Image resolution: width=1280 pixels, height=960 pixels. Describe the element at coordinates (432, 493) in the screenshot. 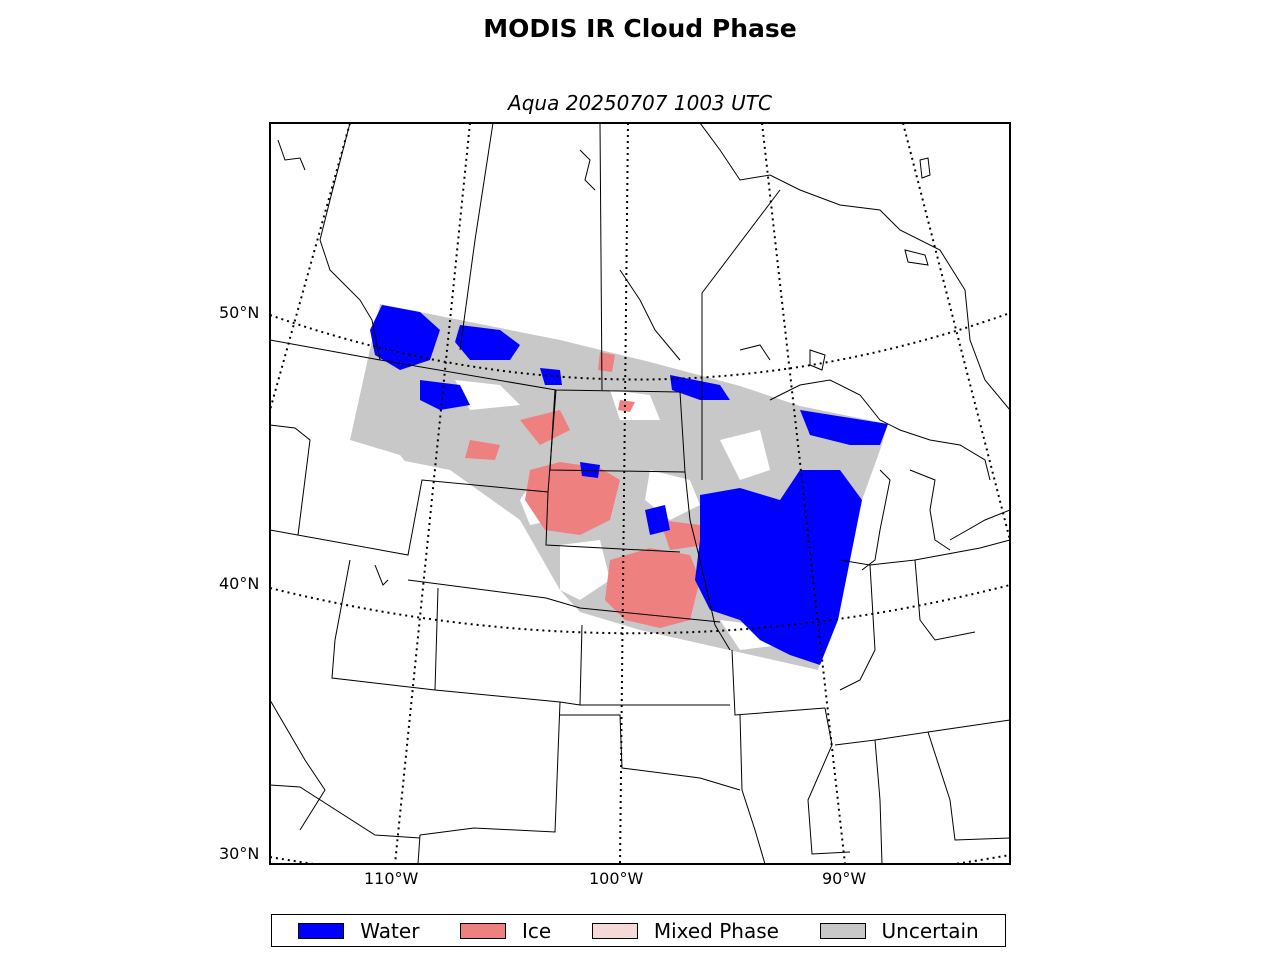

I see `graticule-lon-110b` at that location.